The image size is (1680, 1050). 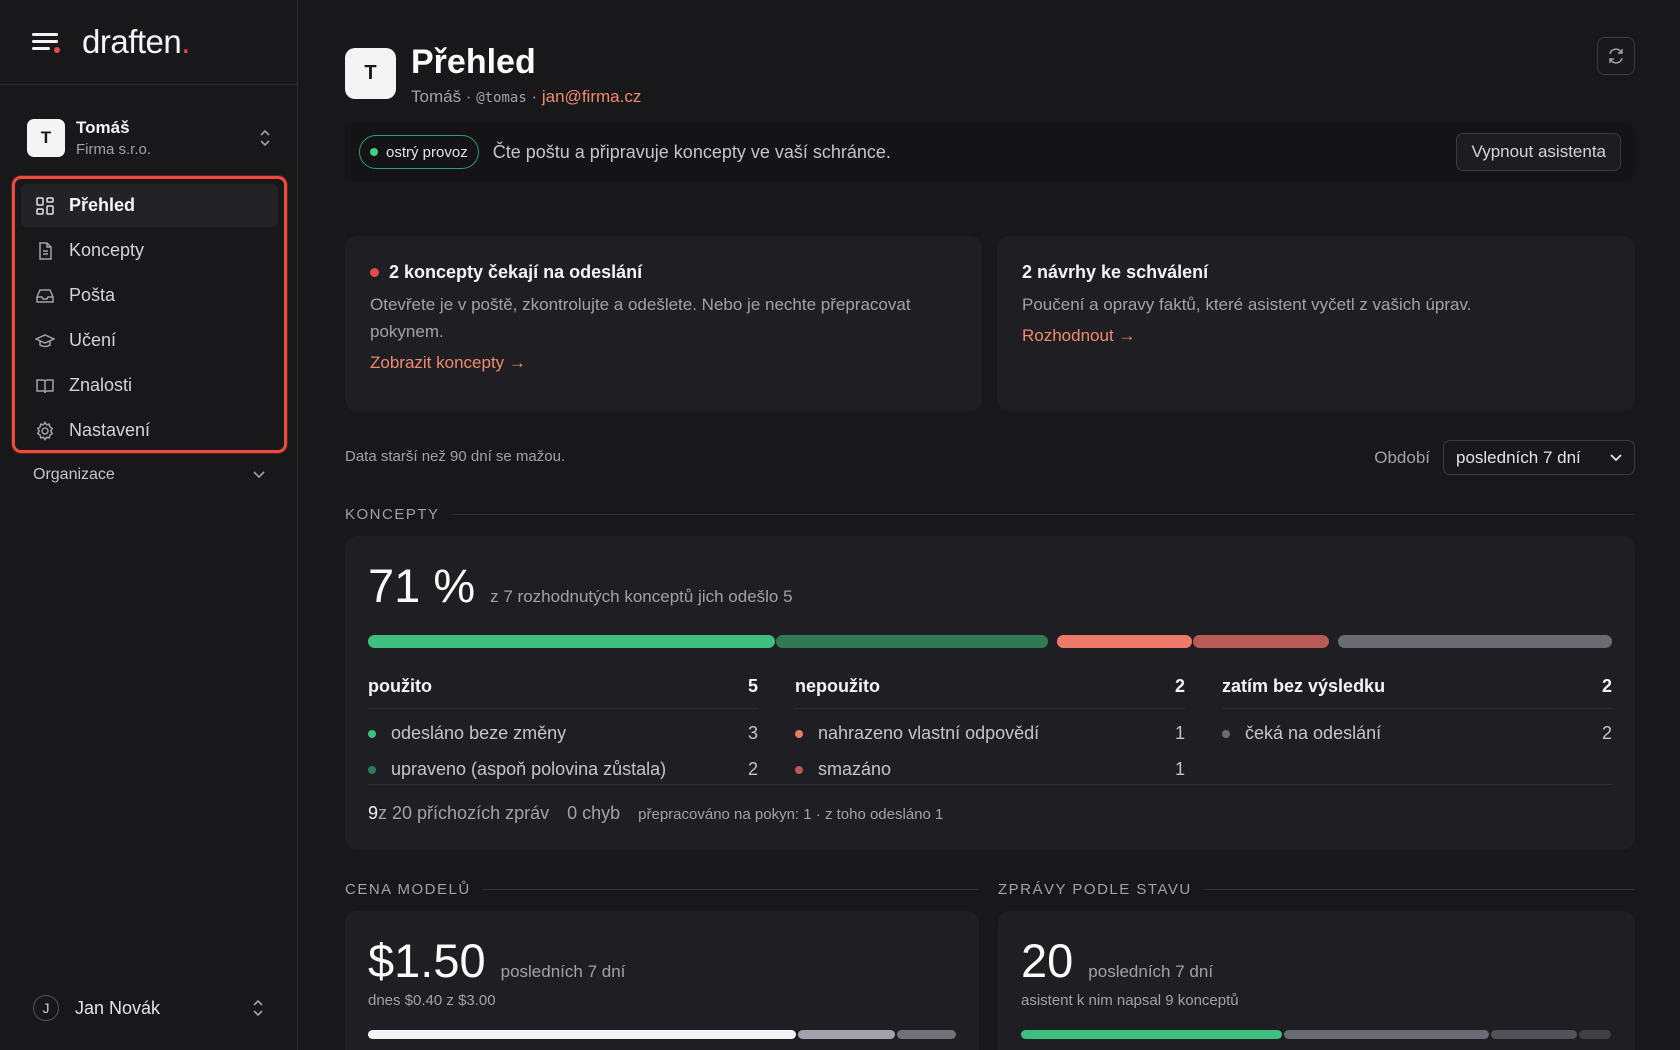 What do you see at coordinates (110, 430) in the screenshot?
I see `nav-item-label: Nastavení` at bounding box center [110, 430].